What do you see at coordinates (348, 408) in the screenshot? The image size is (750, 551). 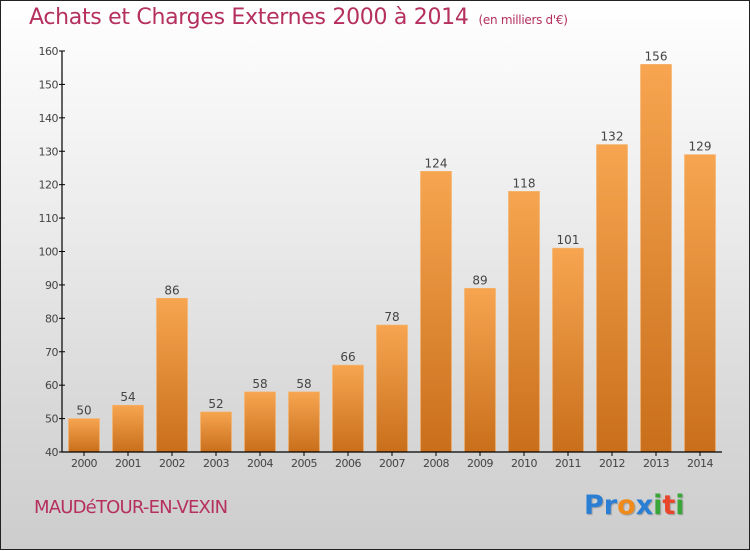 I see `bar-2006` at bounding box center [348, 408].